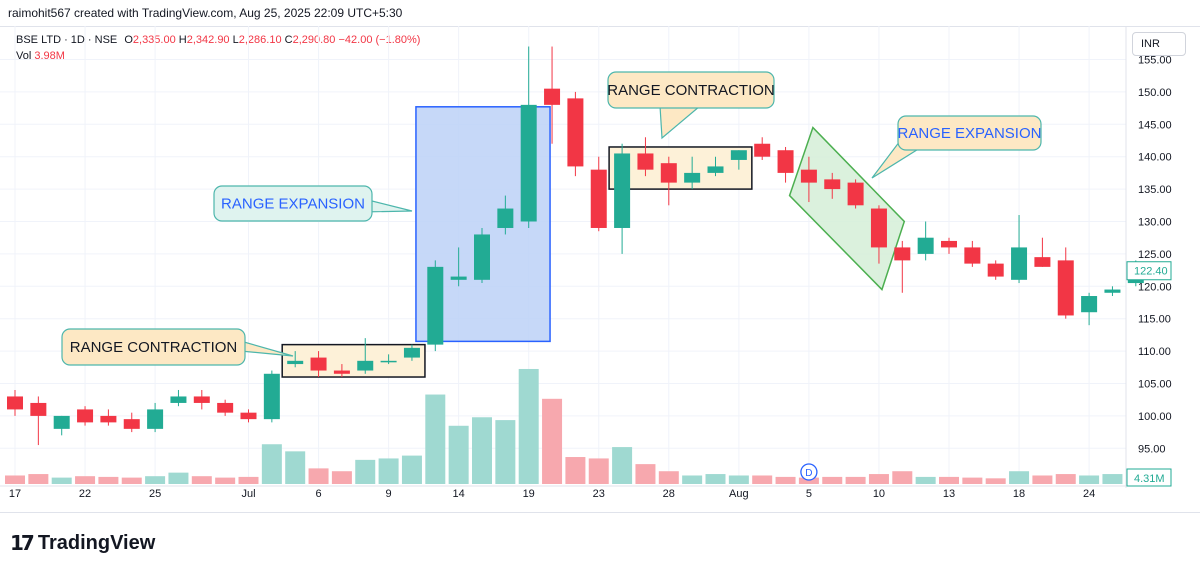 This screenshot has height=568, width=1200. Describe the element at coordinates (67, 40) in the screenshot. I see `symbol-name: BSE LTD · 1D · NSE` at that location.